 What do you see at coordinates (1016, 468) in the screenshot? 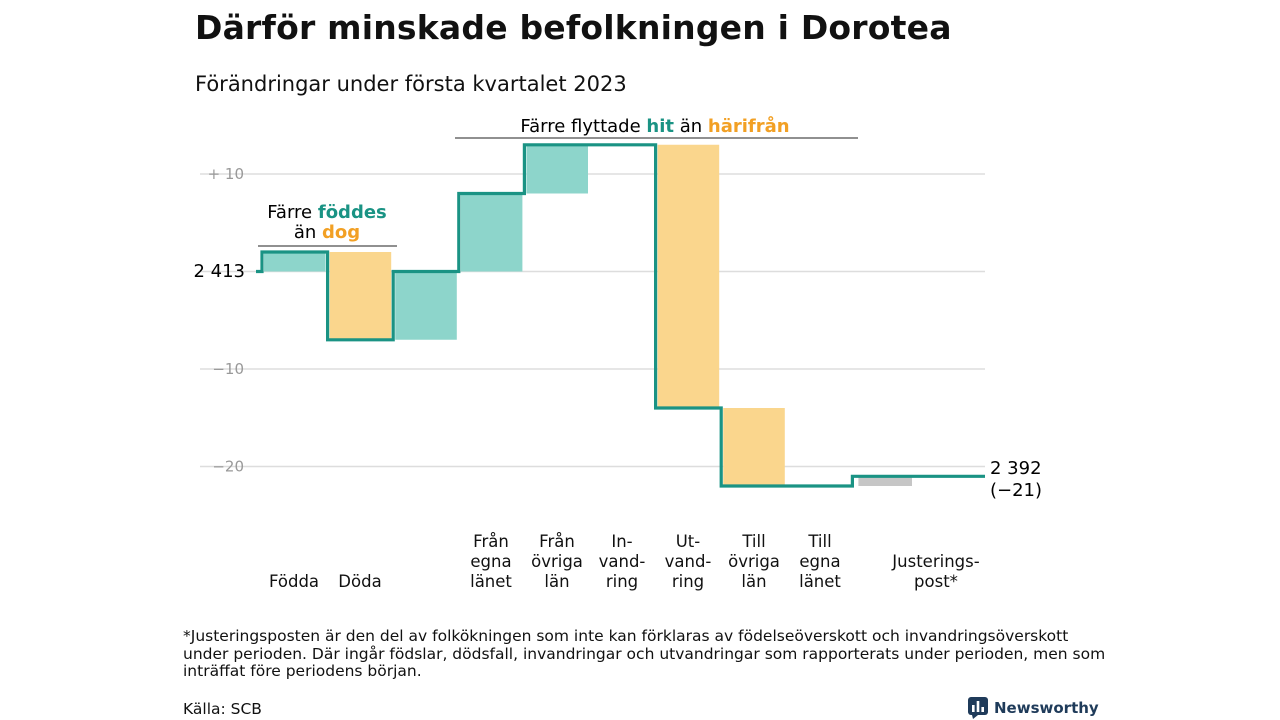
I see `end-value-label: 2 392` at bounding box center [1016, 468].